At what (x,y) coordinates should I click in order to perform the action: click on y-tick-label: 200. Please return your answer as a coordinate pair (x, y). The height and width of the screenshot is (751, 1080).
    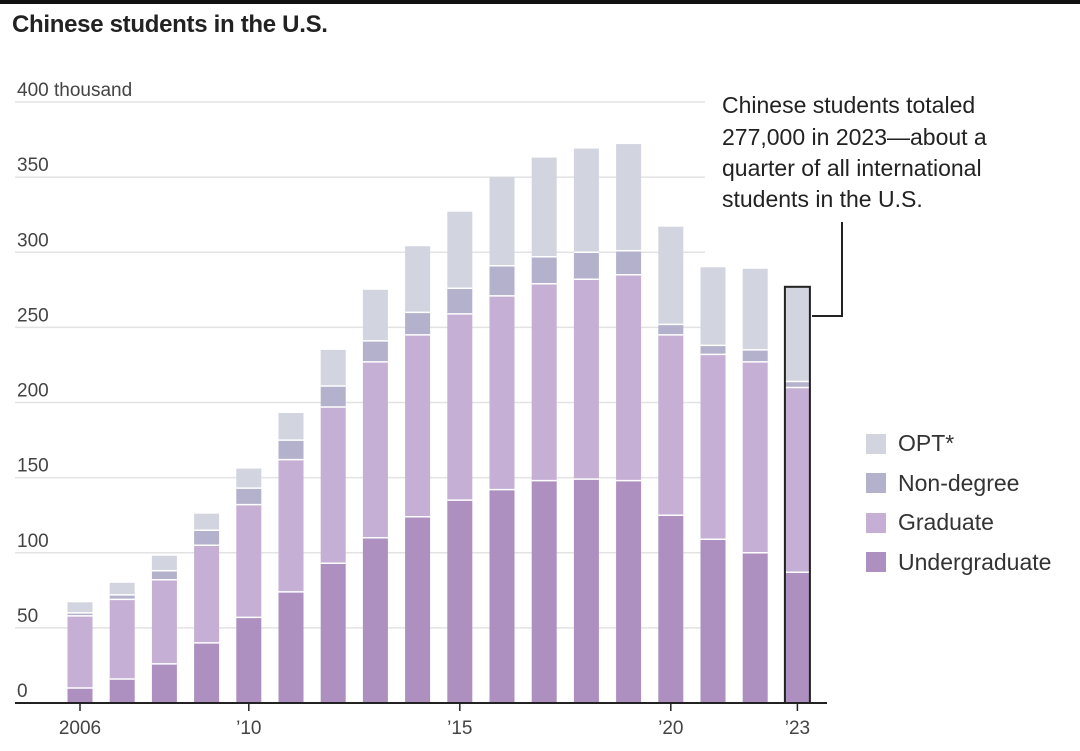
    Looking at the image, I should click on (33, 391).